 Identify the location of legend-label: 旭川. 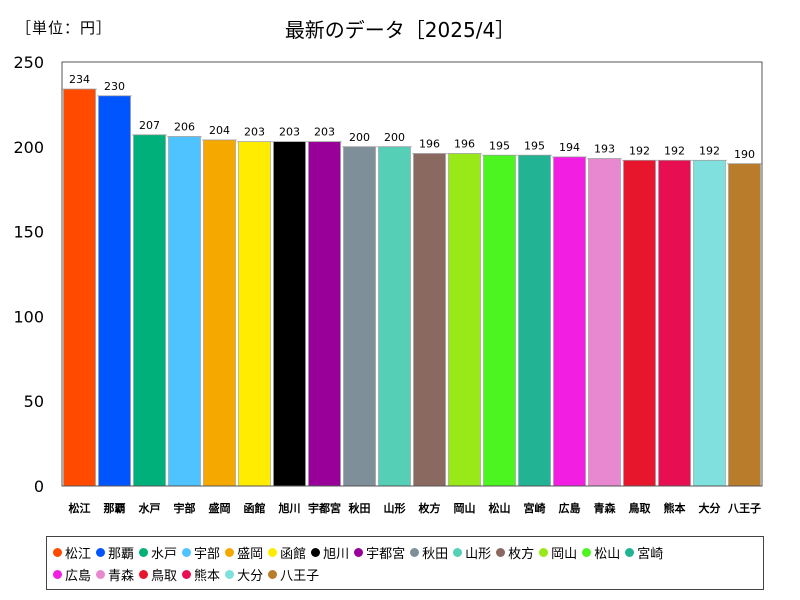
(336, 554).